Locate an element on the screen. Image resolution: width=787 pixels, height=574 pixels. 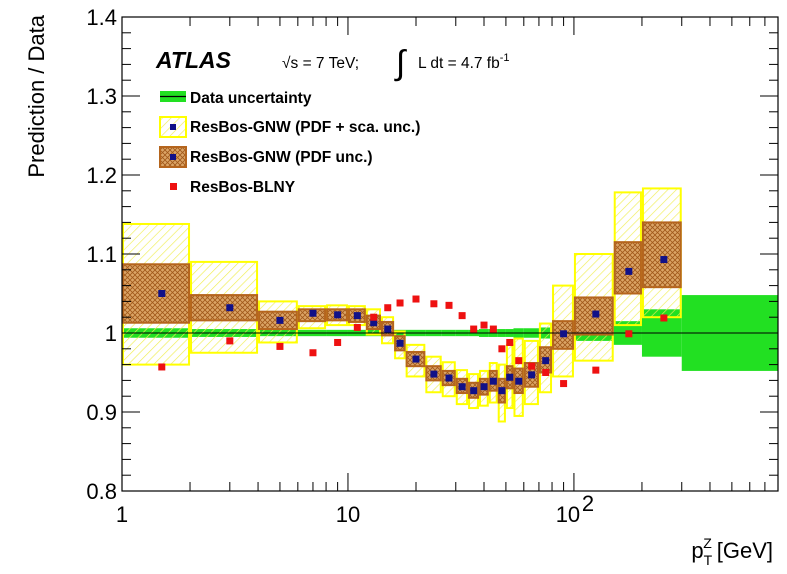
y-tick-labels: 0.8 0.9 1 1.1 1.2 1.3 1.4 is located at coordinates (101, 254).